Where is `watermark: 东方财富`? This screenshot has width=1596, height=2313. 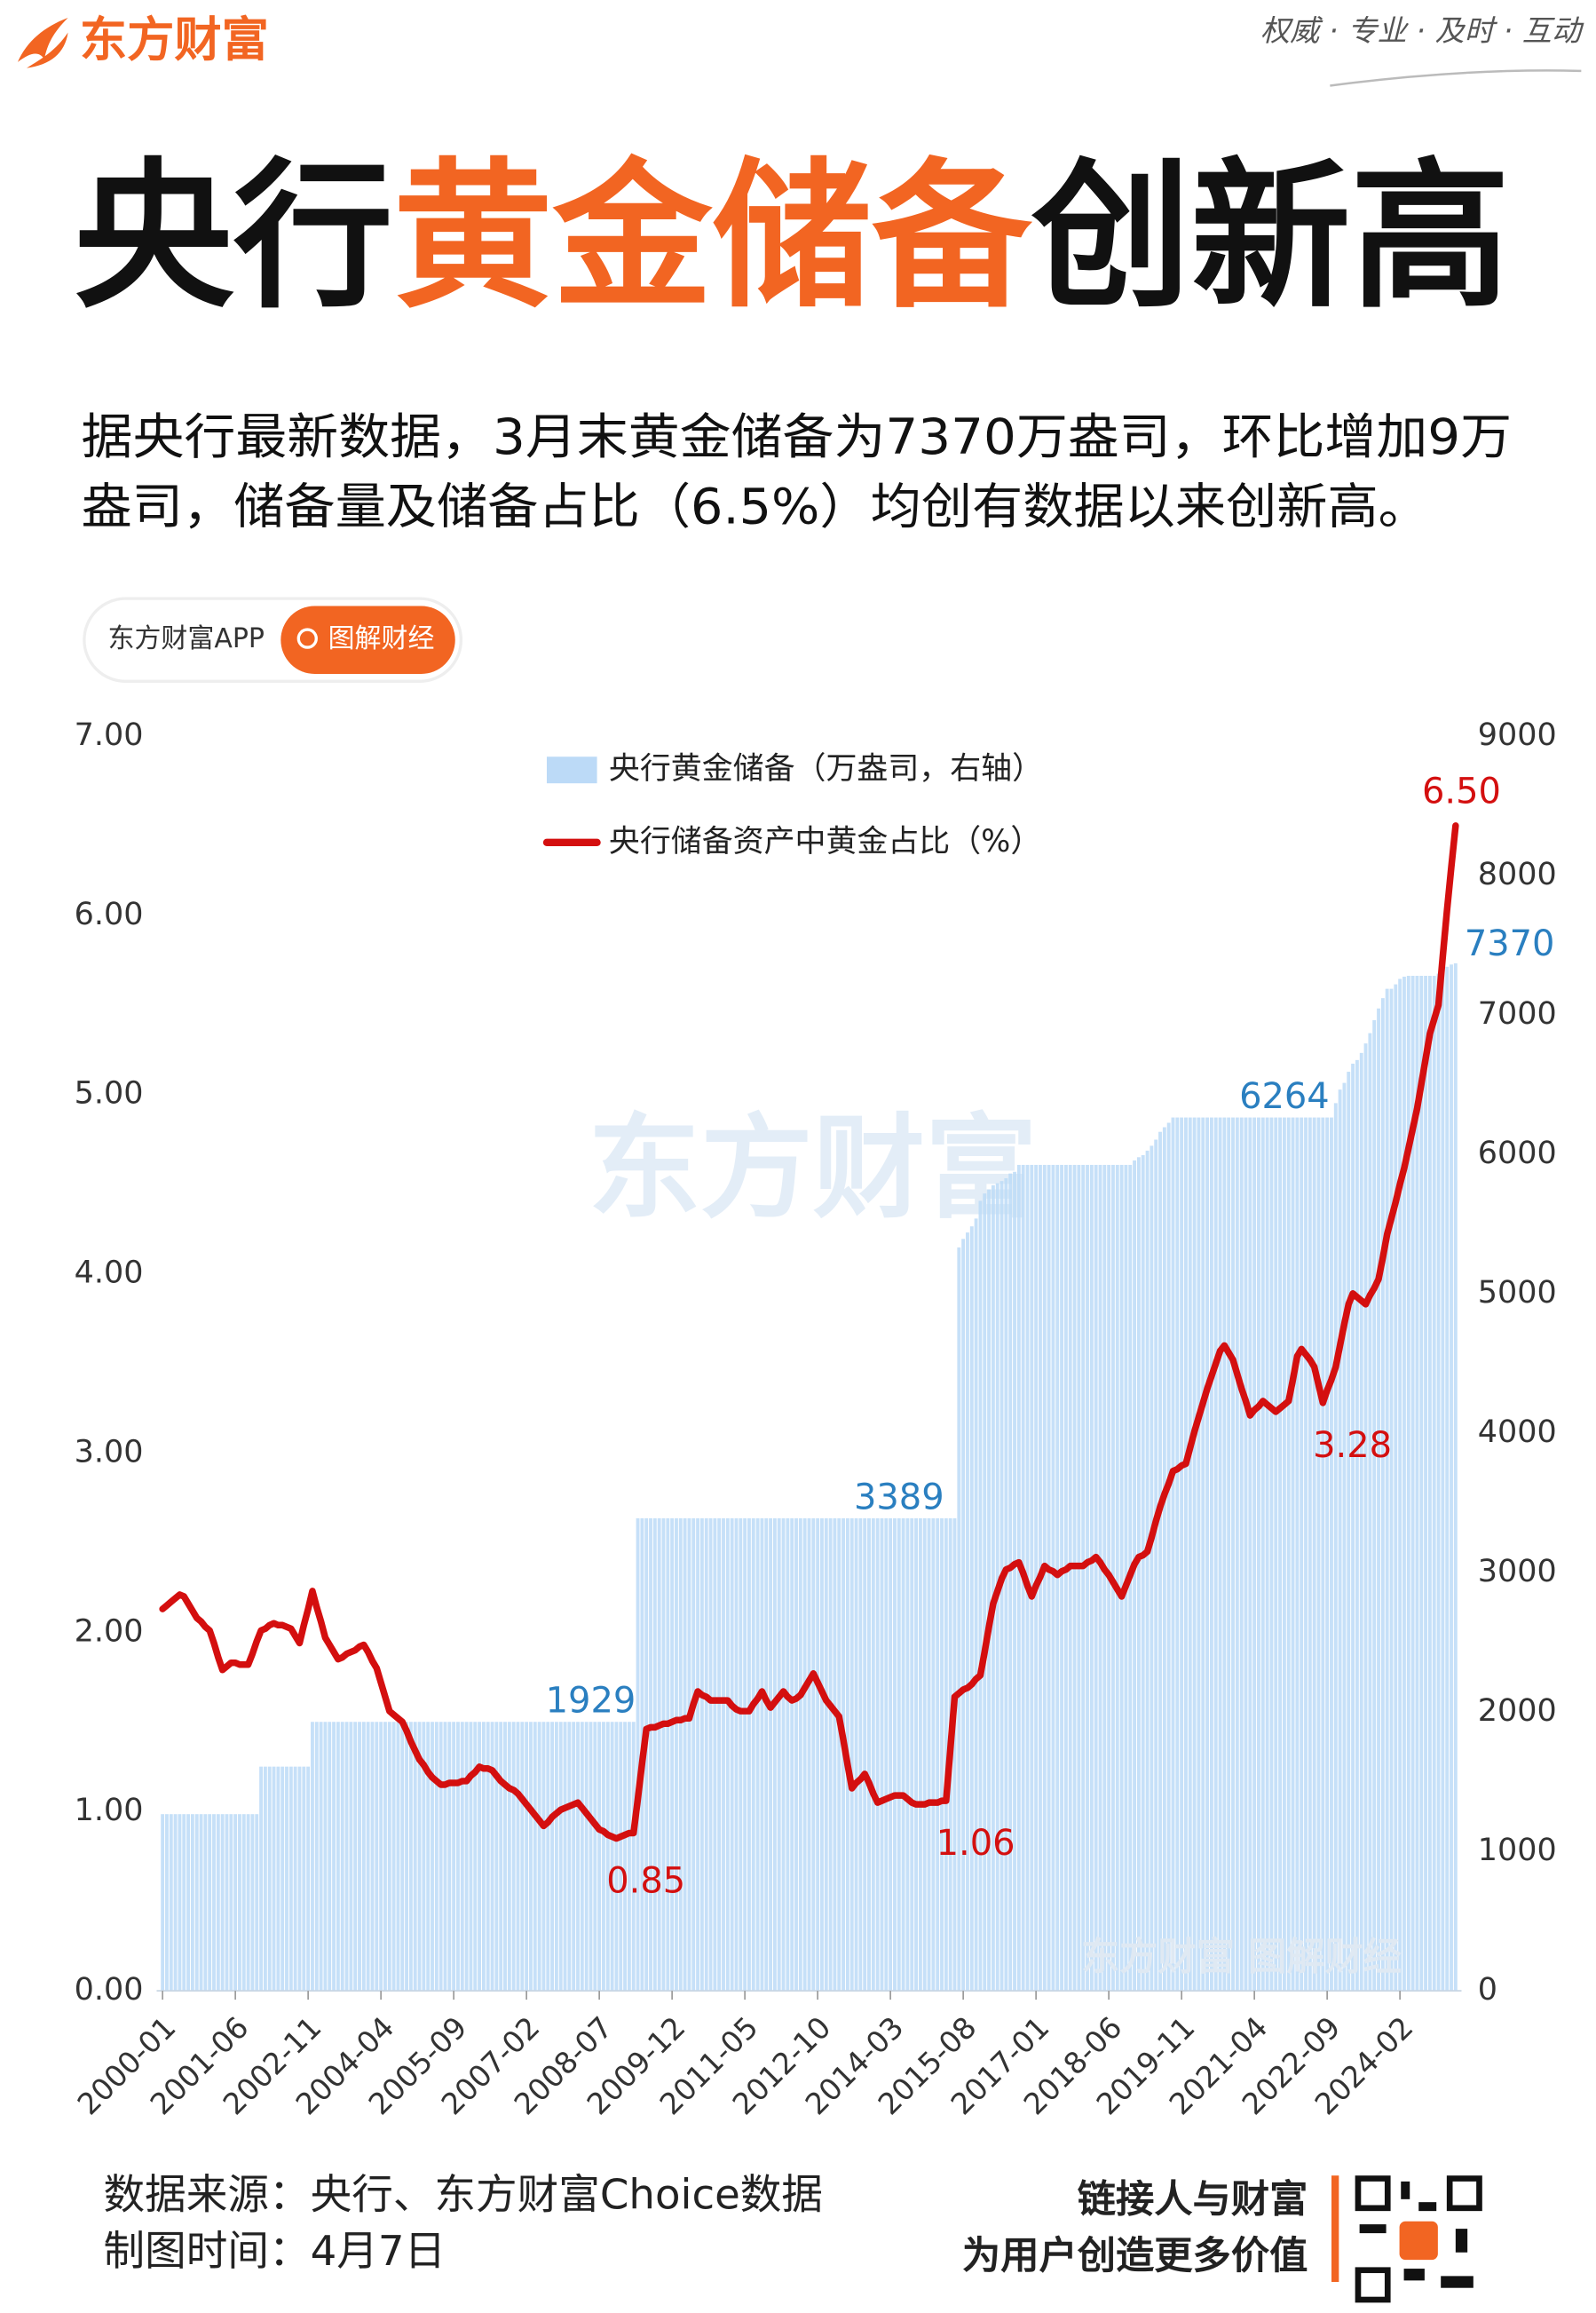
watermark: 东方财富 is located at coordinates (813, 1169).